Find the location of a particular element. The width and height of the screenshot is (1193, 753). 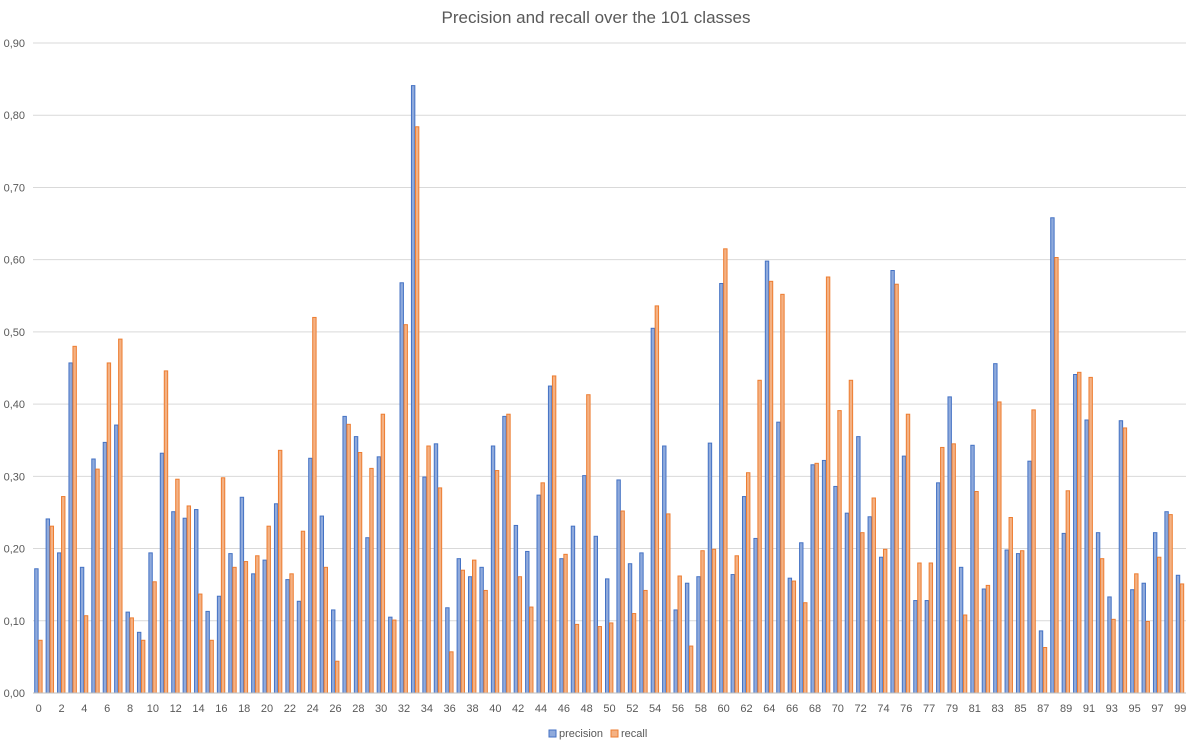

x-tick-label: 54 is located at coordinates (655, 709).